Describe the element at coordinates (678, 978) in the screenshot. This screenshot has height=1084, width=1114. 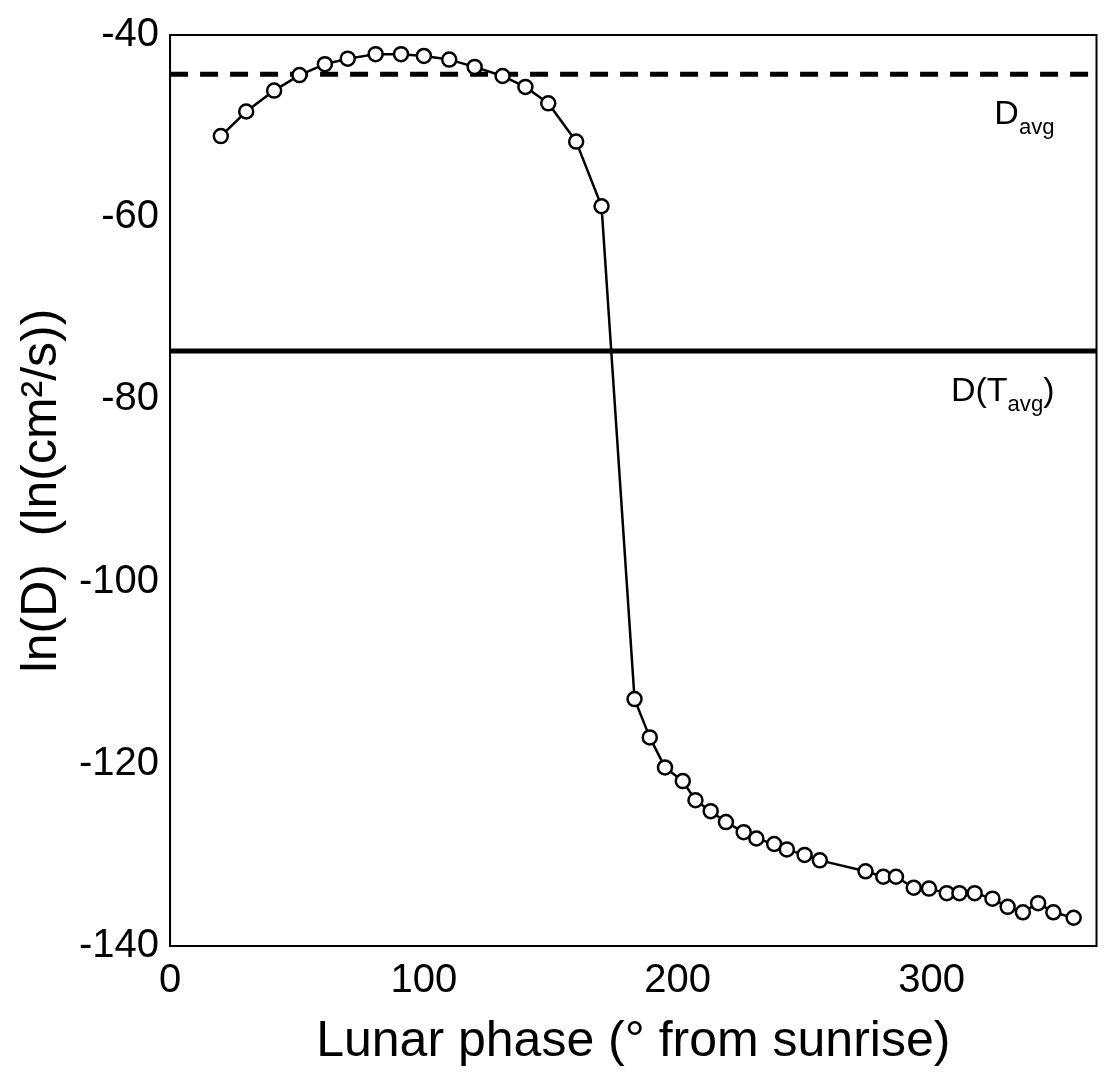
I see `x-tick-label: 200` at that location.